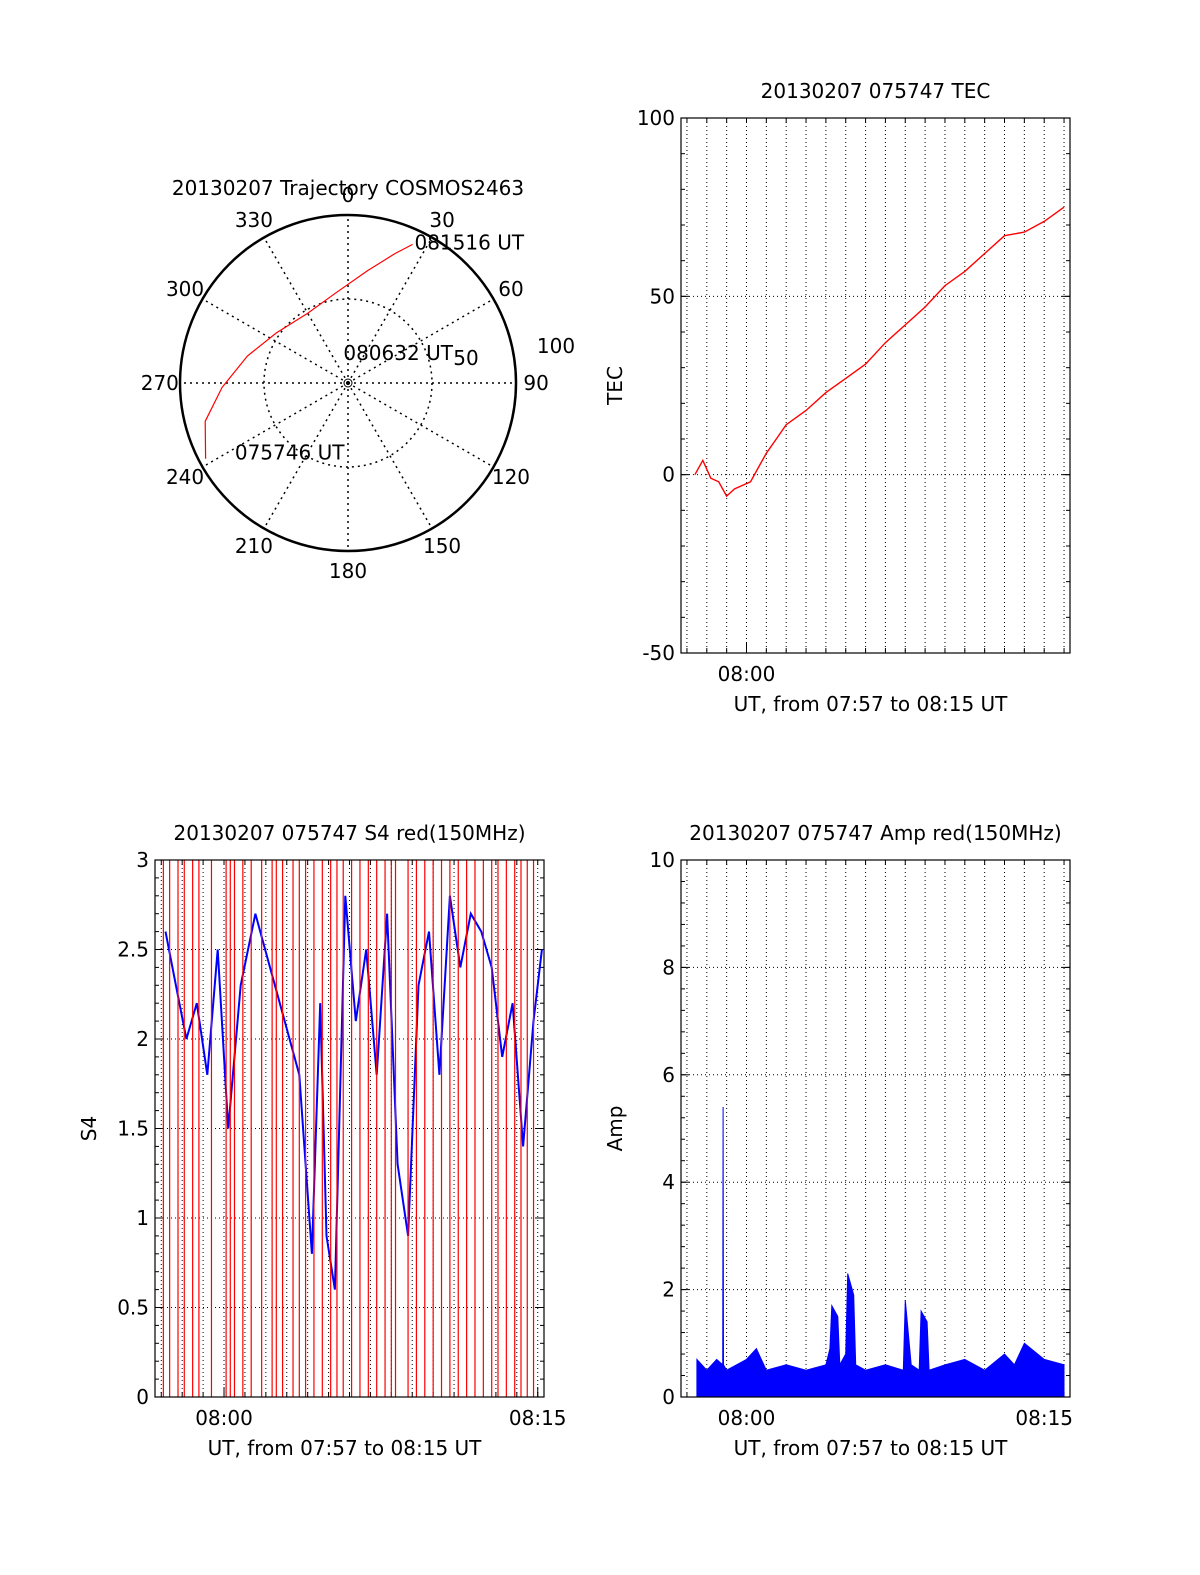  I want to click on polar-azimuth-label: 30, so click(441, 220).